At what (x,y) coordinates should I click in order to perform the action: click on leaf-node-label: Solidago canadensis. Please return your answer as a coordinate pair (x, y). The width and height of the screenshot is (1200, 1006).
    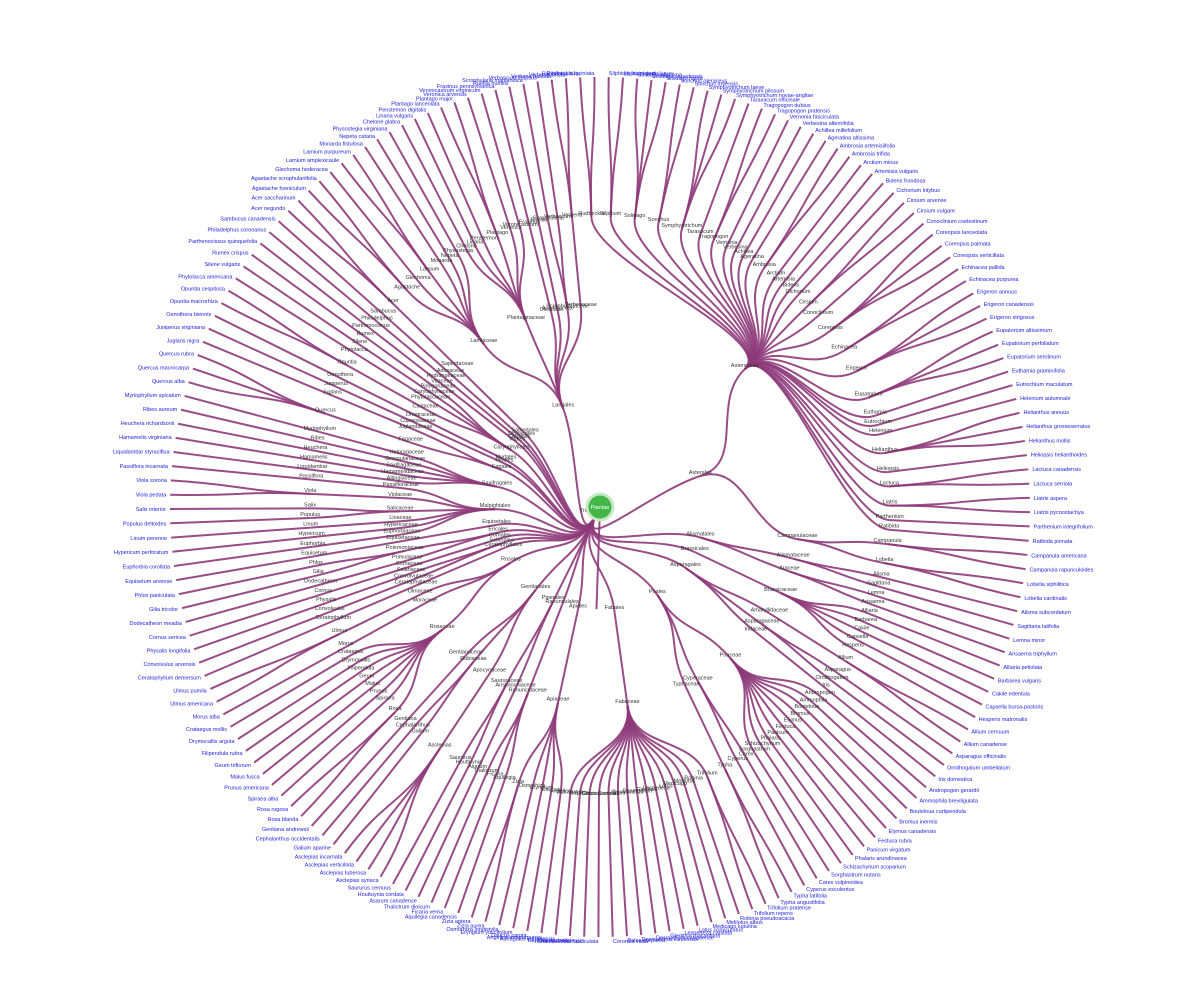
    Looking at the image, I should click on (677, 77).